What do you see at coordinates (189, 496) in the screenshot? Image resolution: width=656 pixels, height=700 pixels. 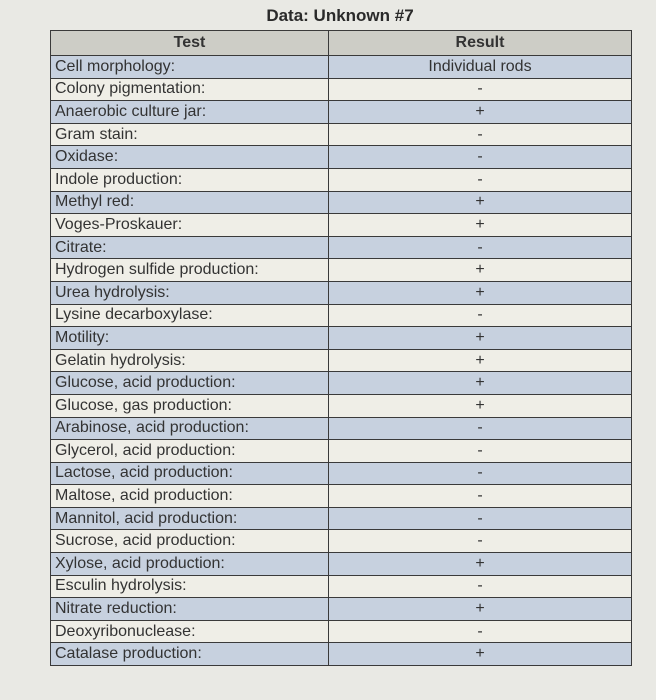 I see `test-name-cell: Maltose, acid production:` at bounding box center [189, 496].